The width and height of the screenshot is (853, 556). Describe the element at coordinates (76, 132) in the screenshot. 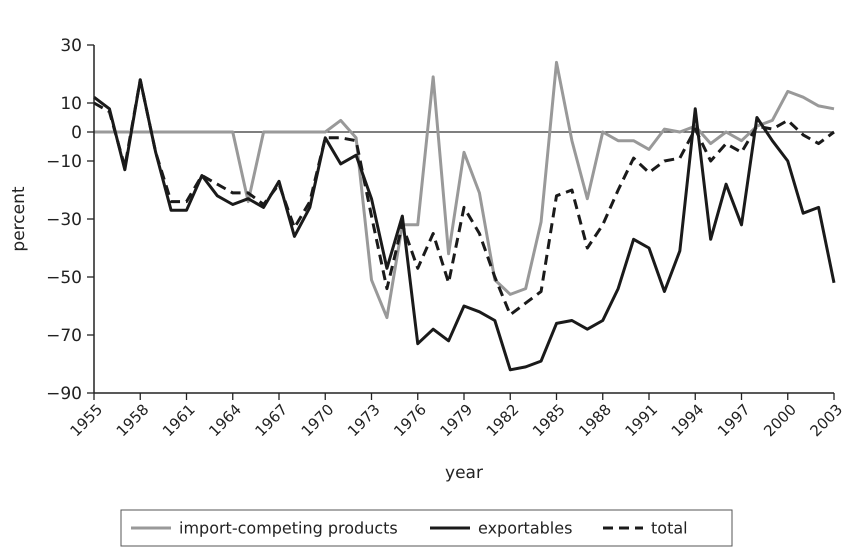

I see `y-tick-label: 0` at that location.